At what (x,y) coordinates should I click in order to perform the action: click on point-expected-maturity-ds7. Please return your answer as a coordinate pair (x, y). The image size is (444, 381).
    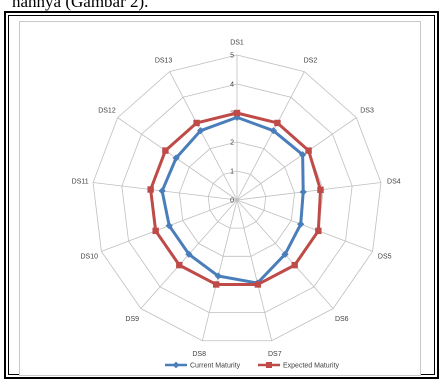
    Looking at the image, I should click on (258, 284).